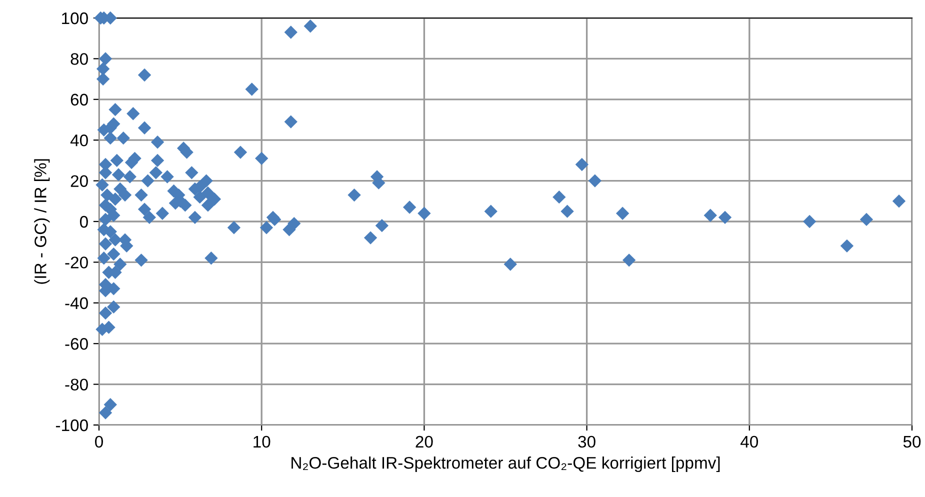  Describe the element at coordinates (76, 303) in the screenshot. I see `y-tick-label: -40` at that location.